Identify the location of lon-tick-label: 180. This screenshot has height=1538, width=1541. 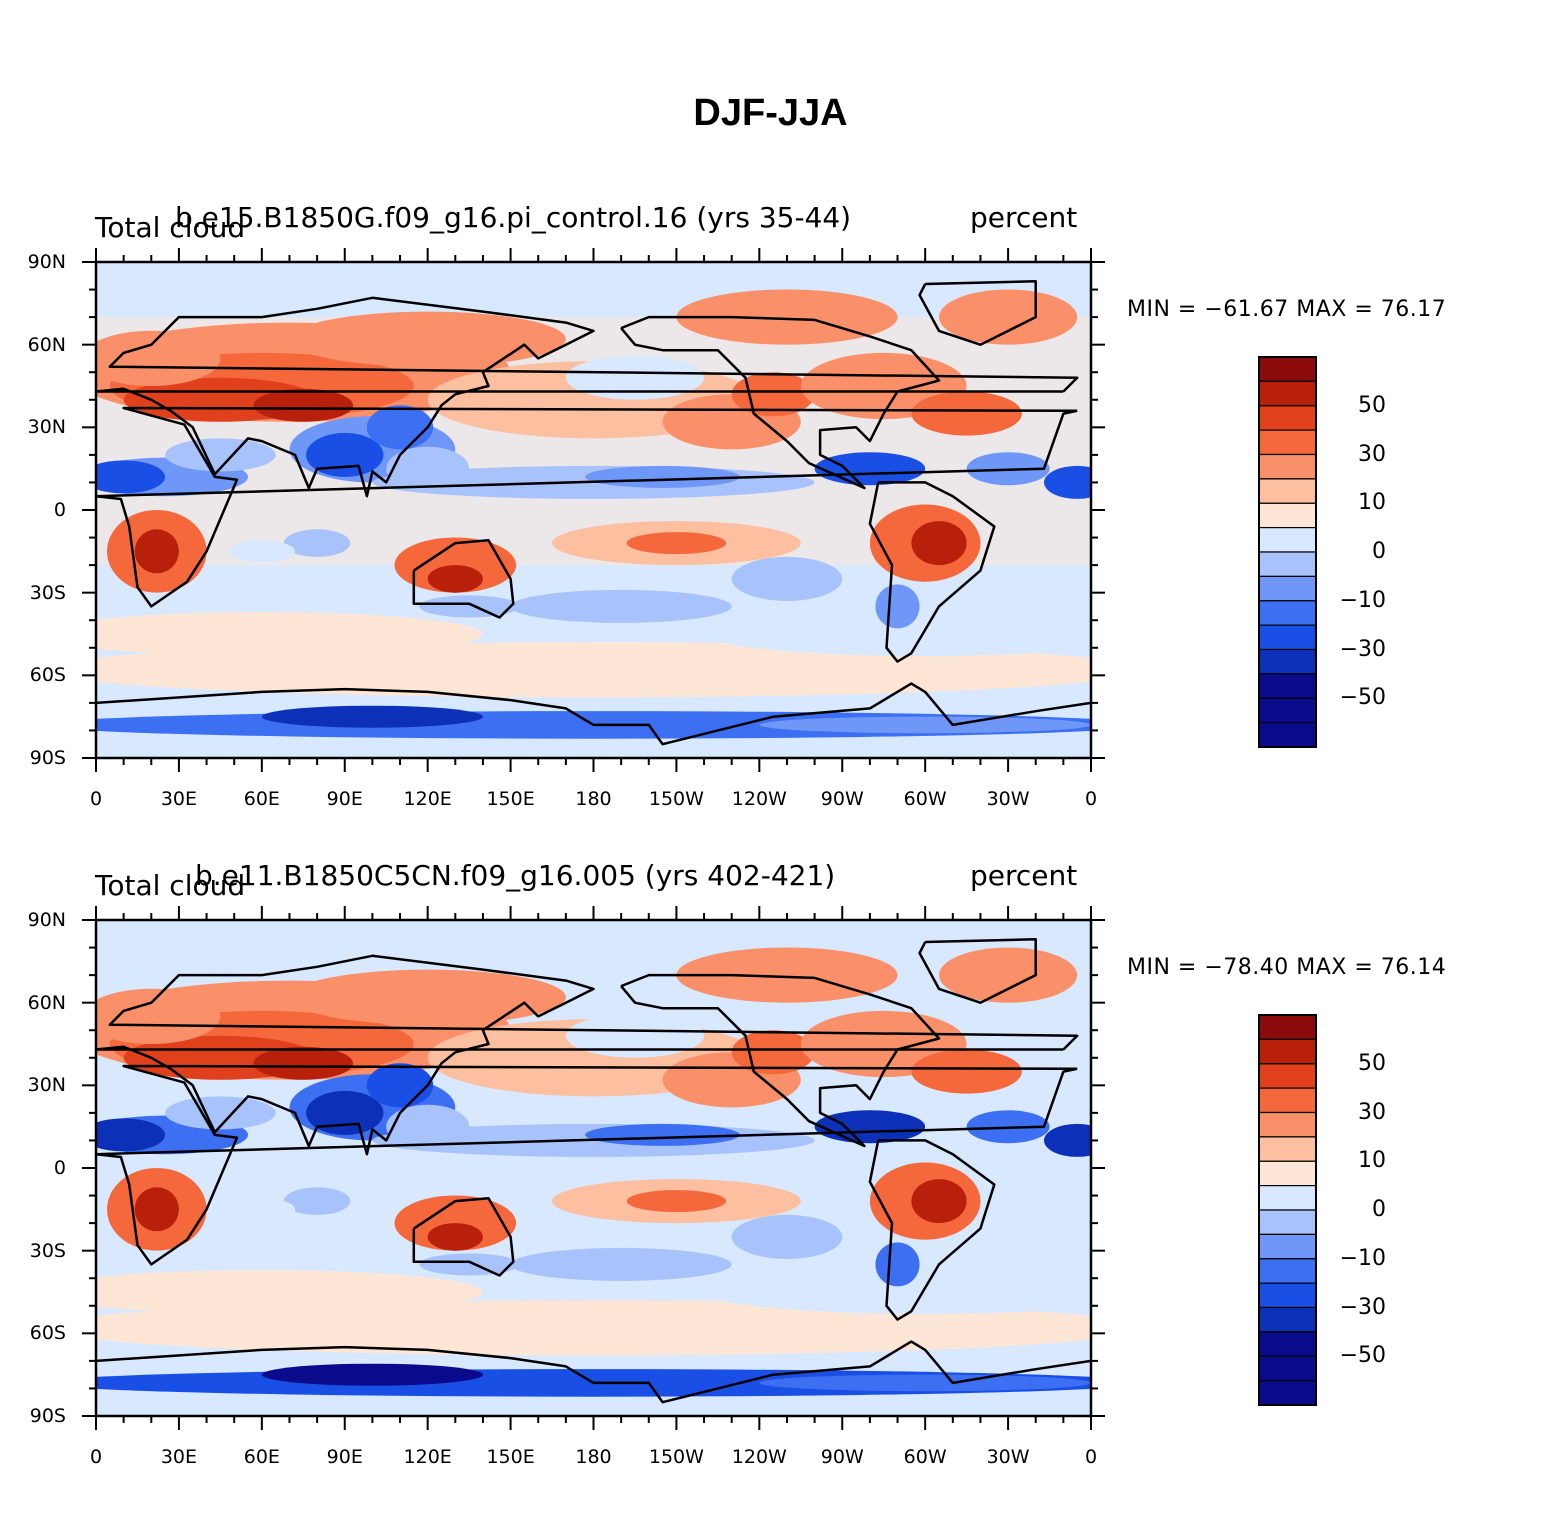
(593, 799).